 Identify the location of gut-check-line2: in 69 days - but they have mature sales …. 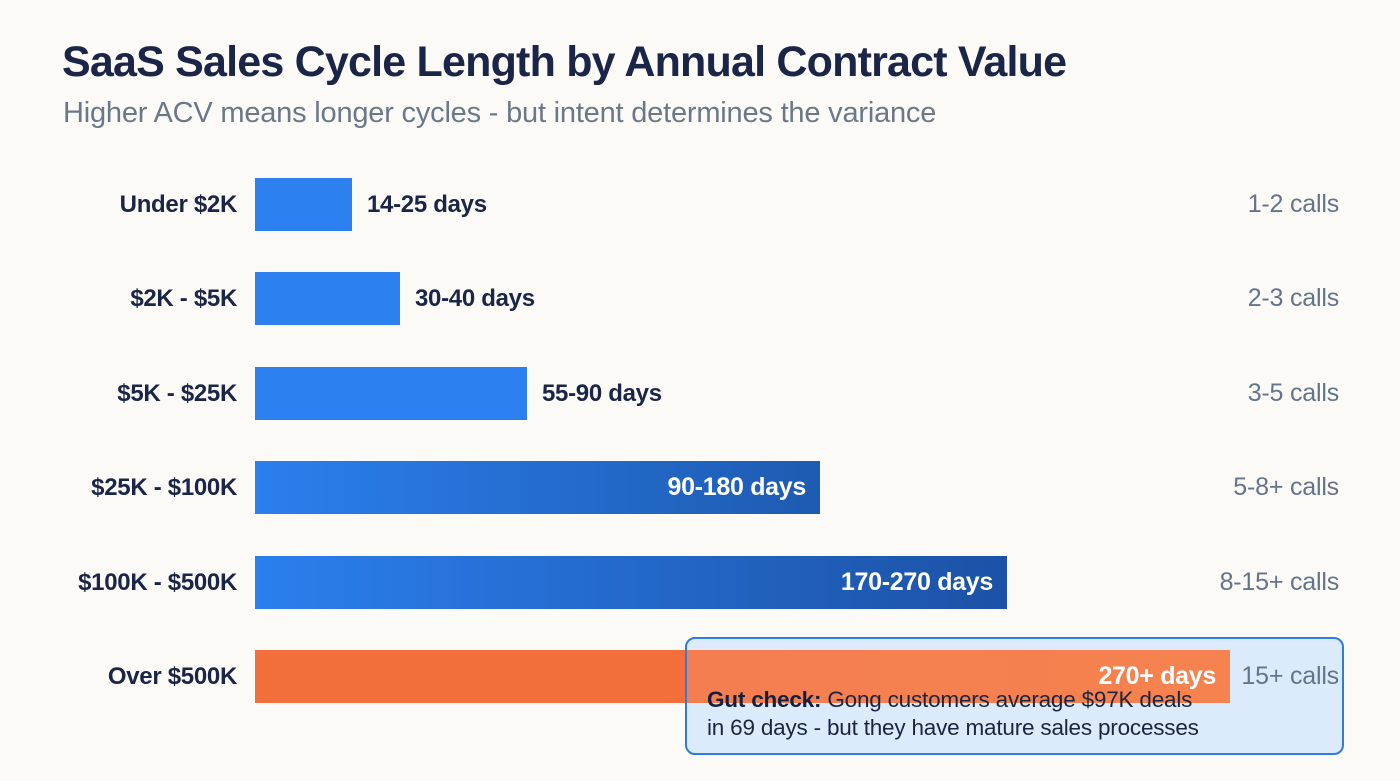
(953, 727).